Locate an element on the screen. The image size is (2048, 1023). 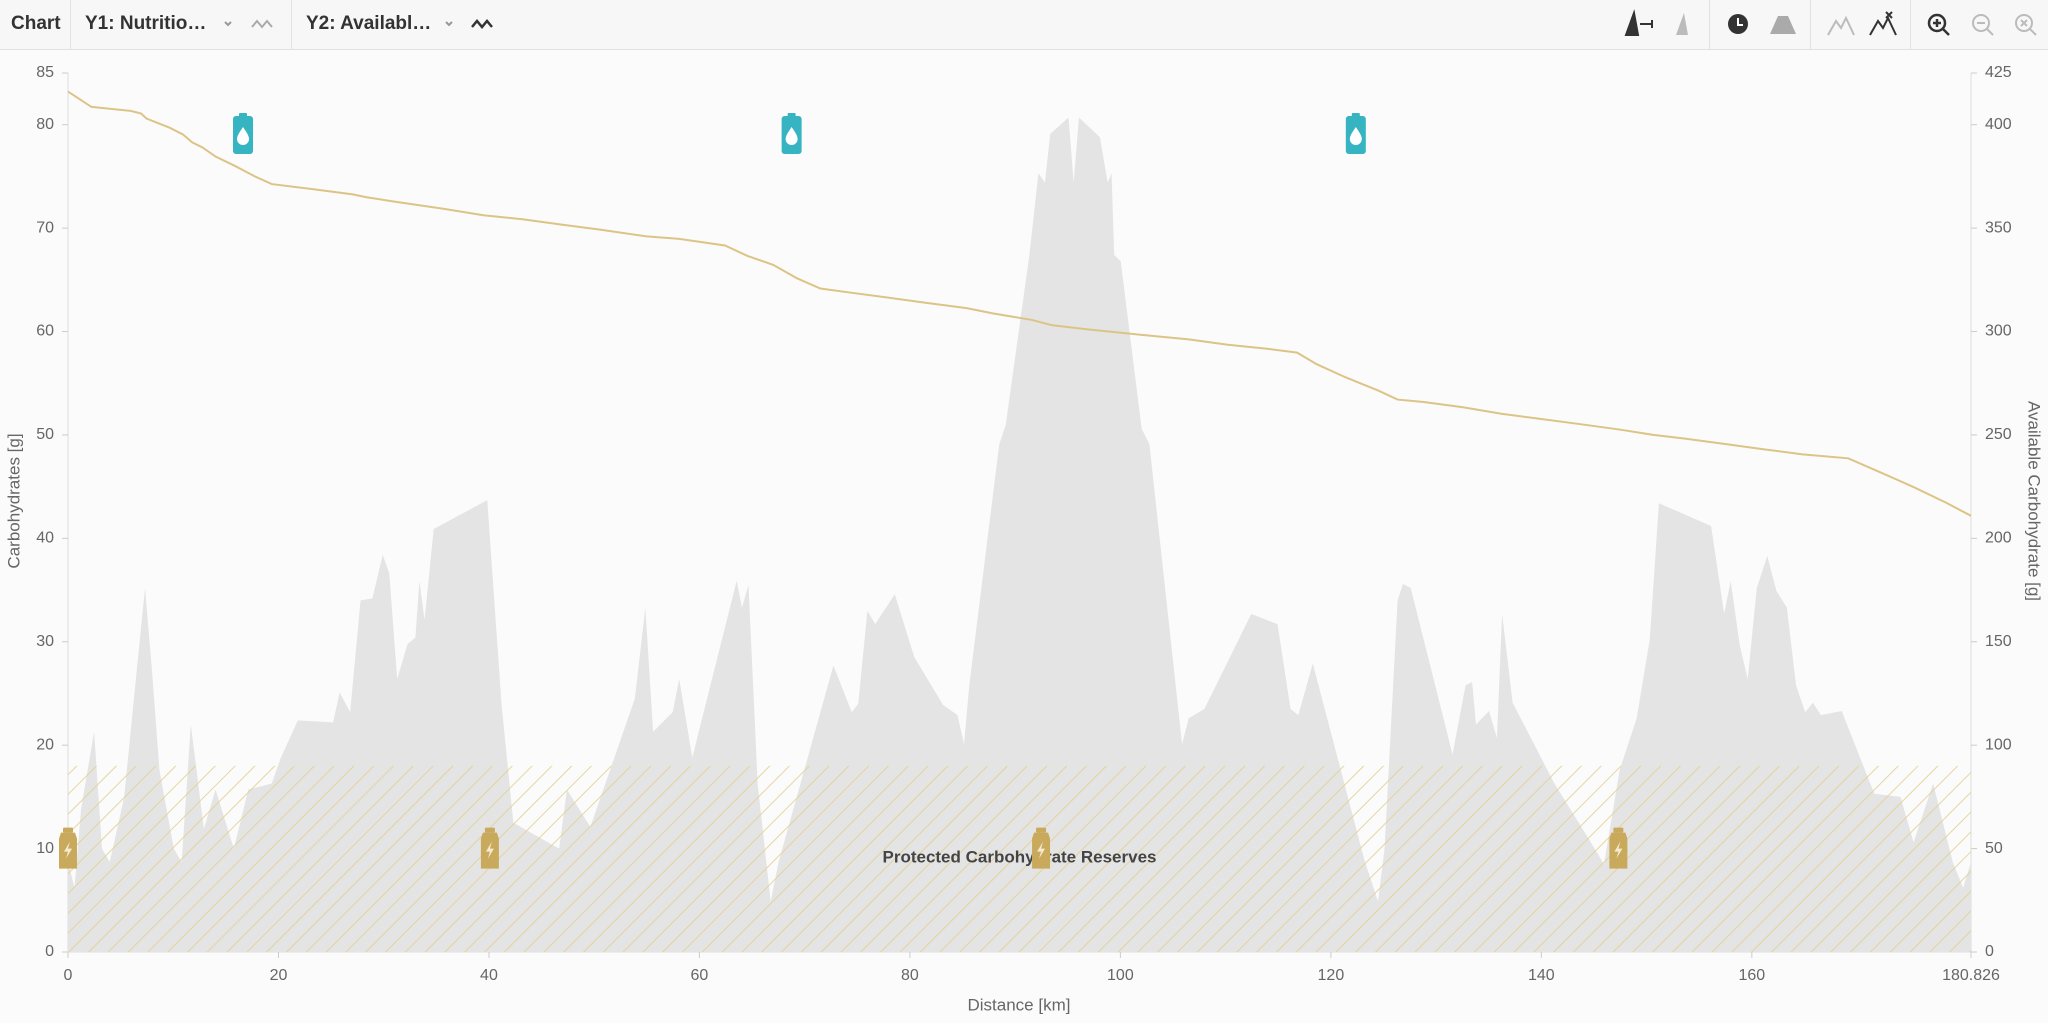
x-tick-label: 180.826 is located at coordinates (1971, 975).